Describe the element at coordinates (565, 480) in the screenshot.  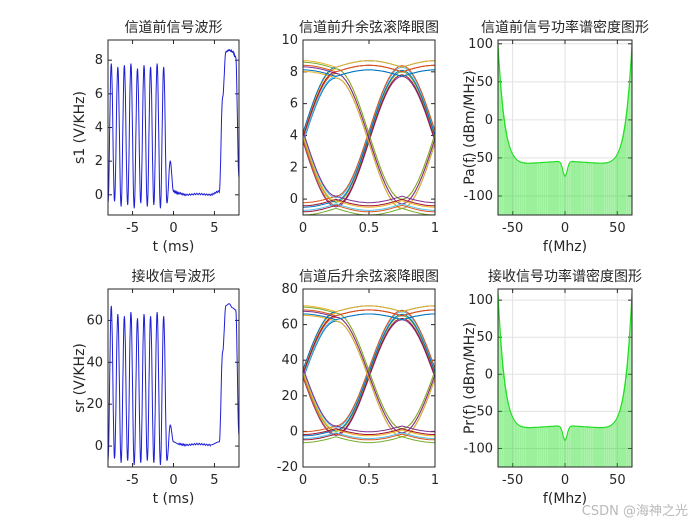
I see `chart-5-xtick-label: 0` at that location.